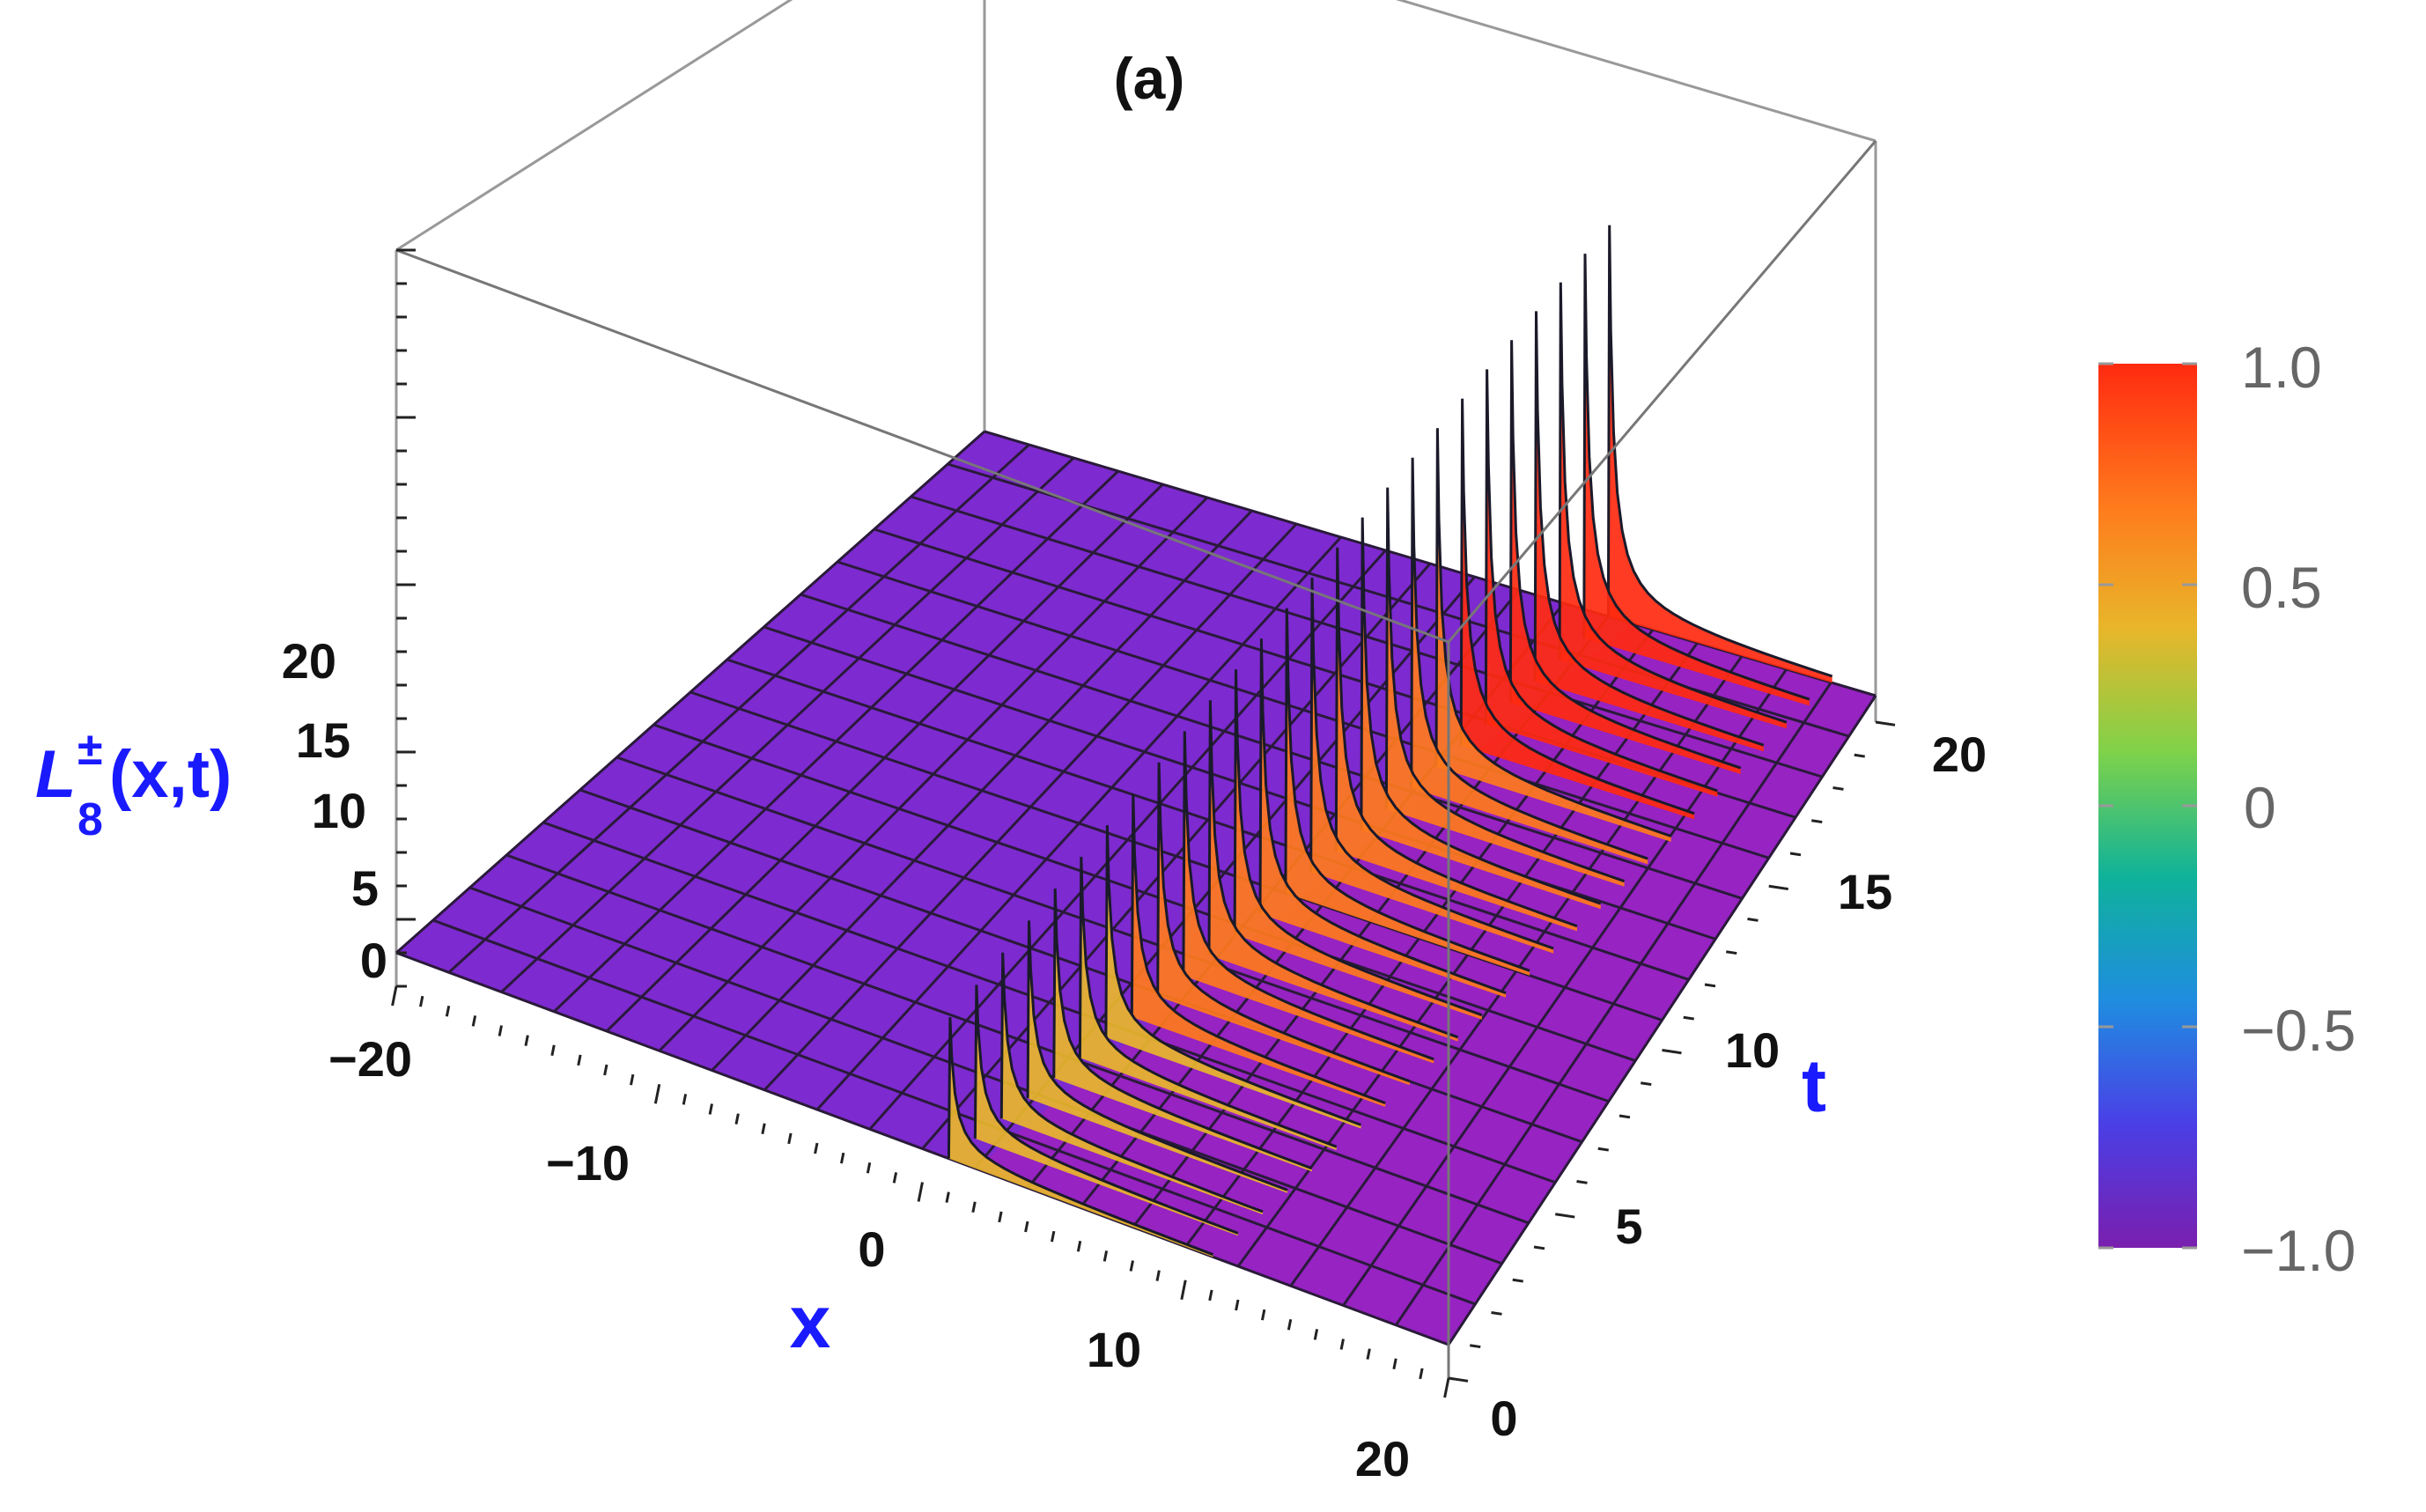 Image resolution: width=2426 pixels, height=1512 pixels. Describe the element at coordinates (365, 888) in the screenshot. I see `z-tick-label: 5` at that location.